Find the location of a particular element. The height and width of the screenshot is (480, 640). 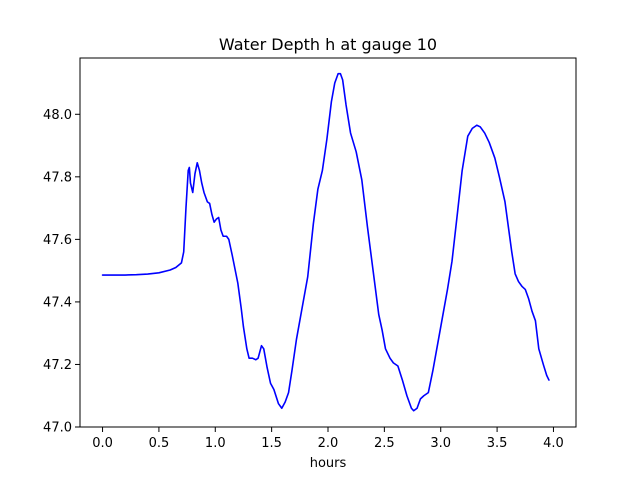

y-axis-ticks: 47.0 47.2 47.4 47.6 47.8 48.0 is located at coordinates (61, 272).